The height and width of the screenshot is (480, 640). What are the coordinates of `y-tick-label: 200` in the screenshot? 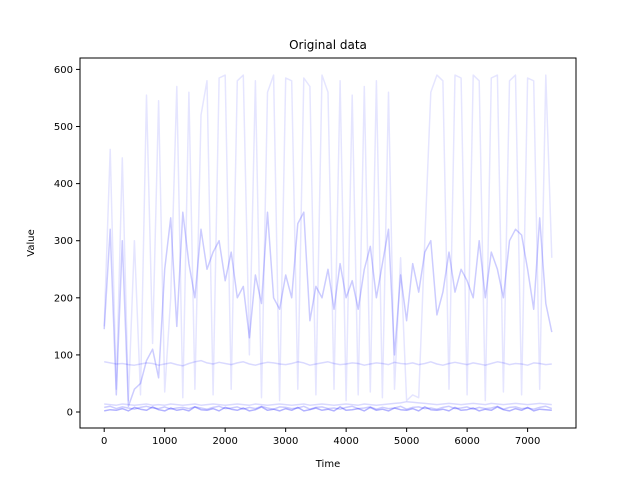 It's located at (63, 298).